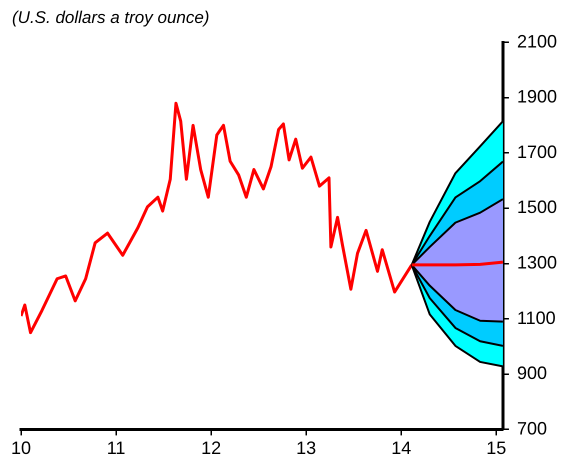 The height and width of the screenshot is (471, 577). I want to click on y-tick-label: 1100, so click(536, 318).